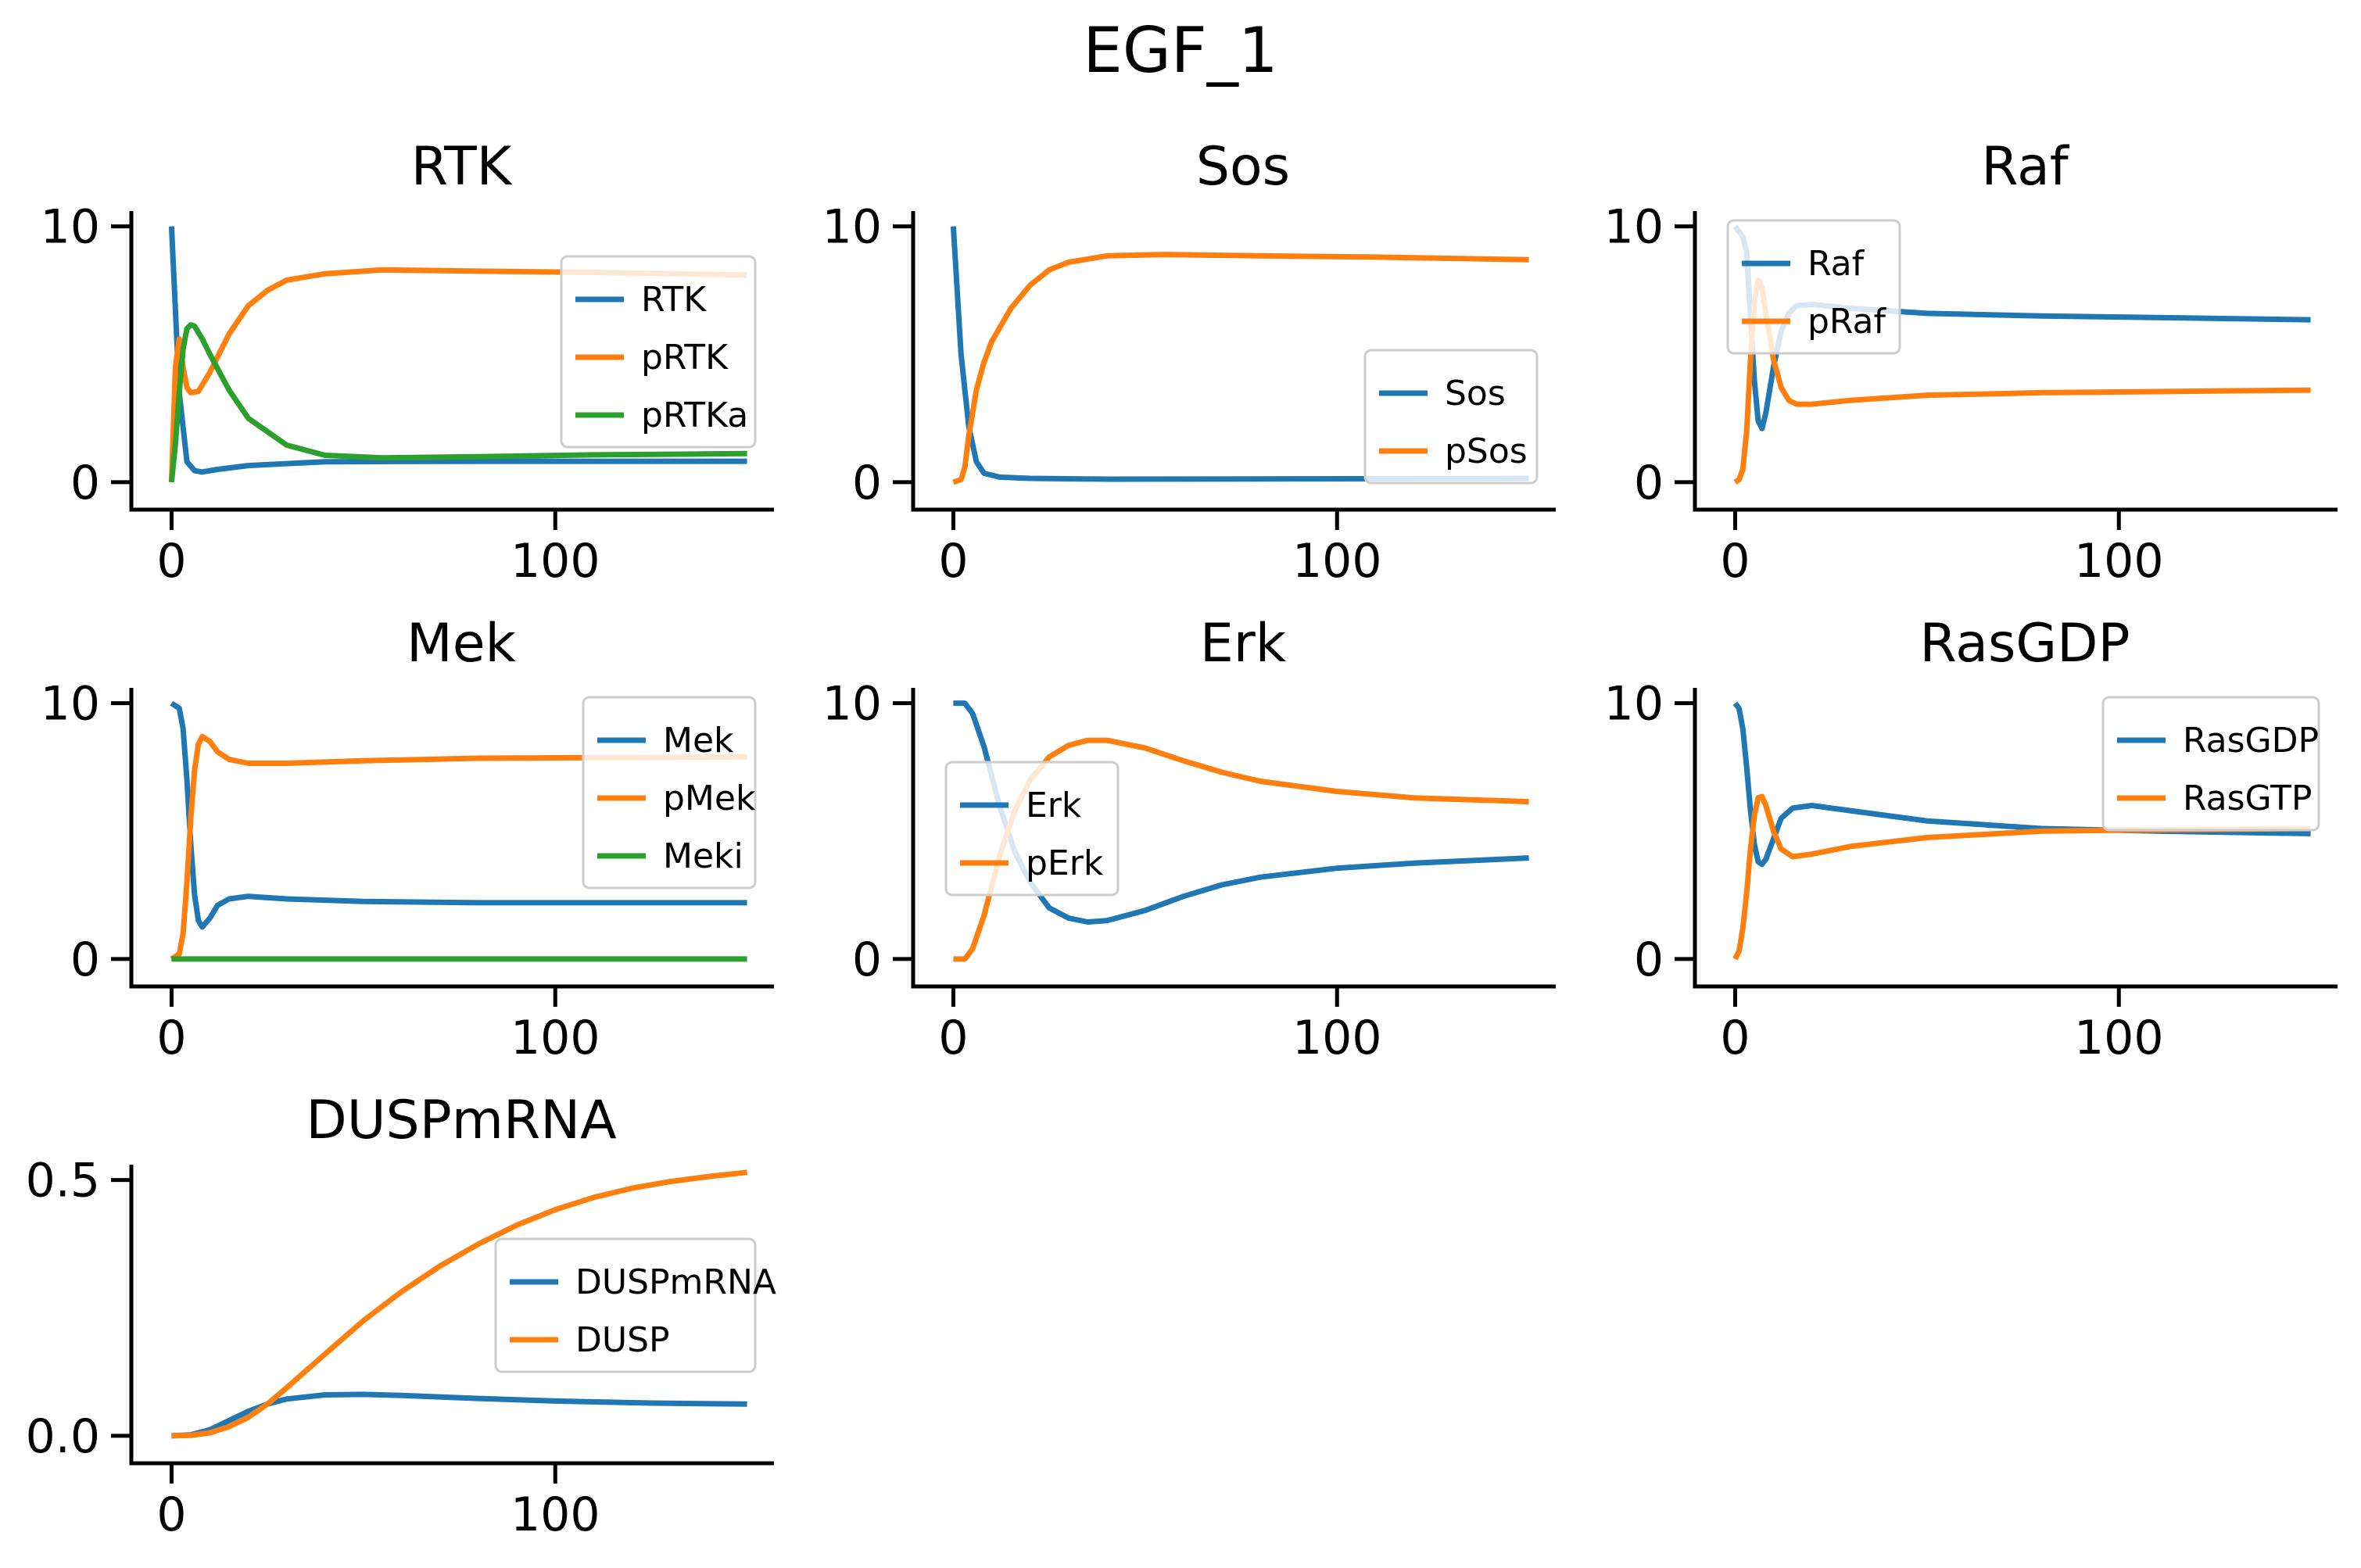 This screenshot has width=2361, height=1568. What do you see at coordinates (953, 561) in the screenshot?
I see `panel-sos-x-tick-label: 0` at bounding box center [953, 561].